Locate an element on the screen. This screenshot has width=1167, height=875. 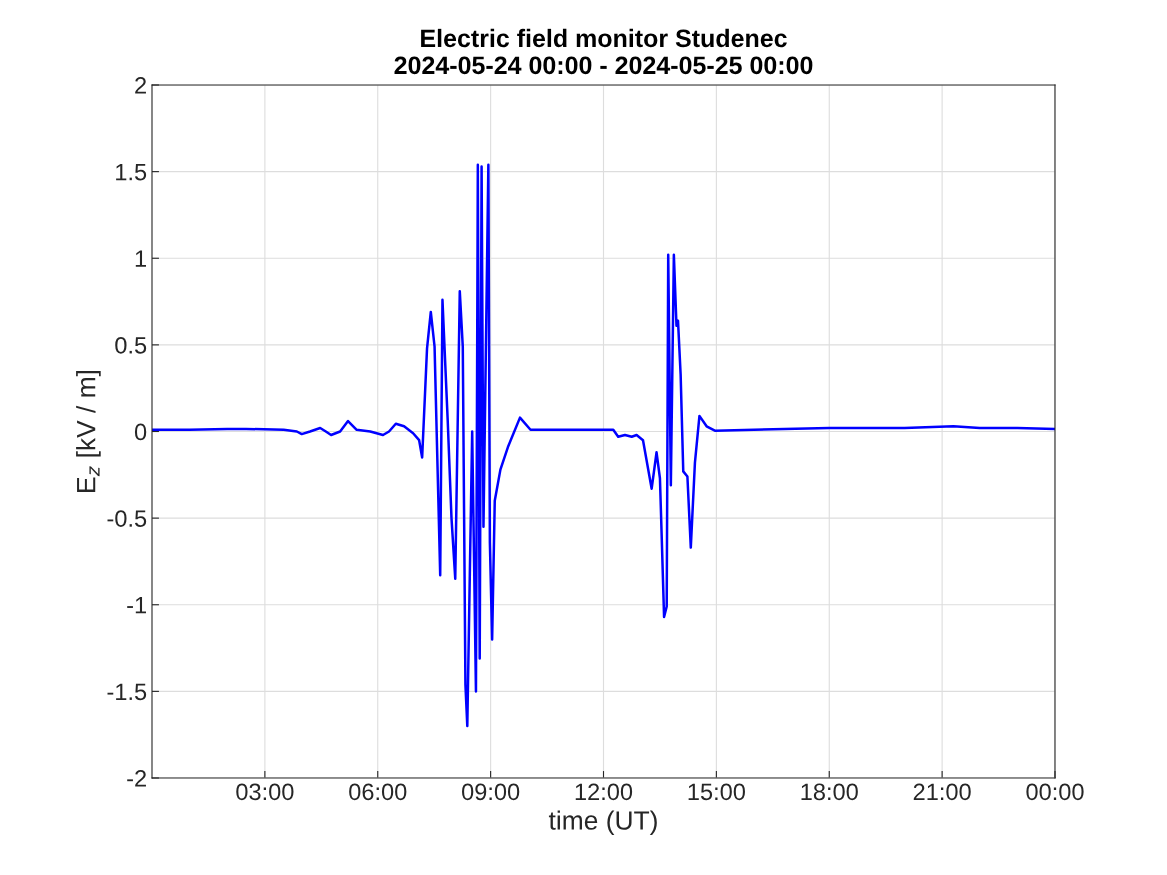
y-tick-label: -2 is located at coordinates (136, 778).